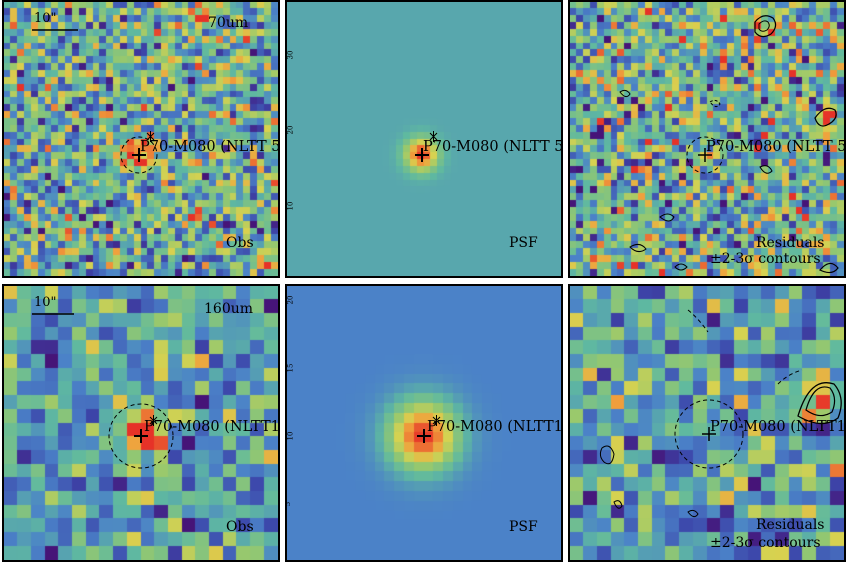  Describe the element at coordinates (95, 101) in the screenshot. I see `obs-overlay-70um` at that location.